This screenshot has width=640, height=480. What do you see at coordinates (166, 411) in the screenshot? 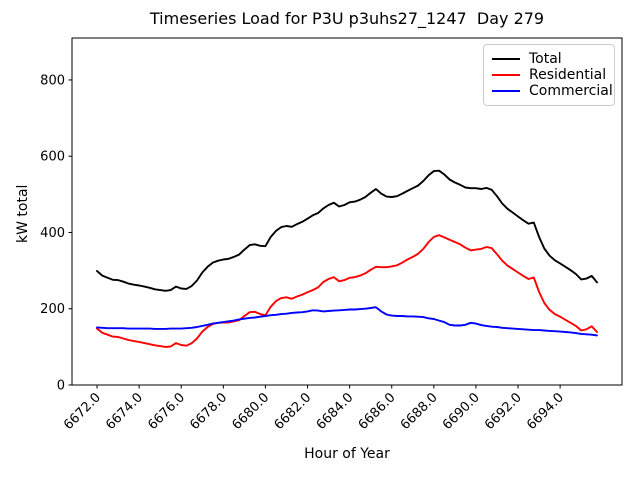
I see `x-tick-label: 6676.0` at bounding box center [166, 411].